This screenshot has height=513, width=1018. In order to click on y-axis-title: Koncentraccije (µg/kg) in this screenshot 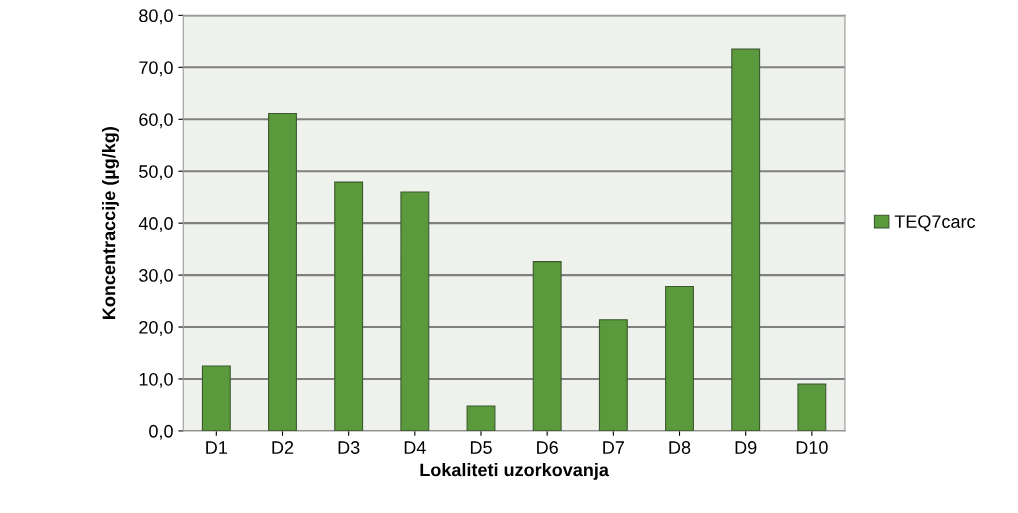, I will do `click(110, 223)`.